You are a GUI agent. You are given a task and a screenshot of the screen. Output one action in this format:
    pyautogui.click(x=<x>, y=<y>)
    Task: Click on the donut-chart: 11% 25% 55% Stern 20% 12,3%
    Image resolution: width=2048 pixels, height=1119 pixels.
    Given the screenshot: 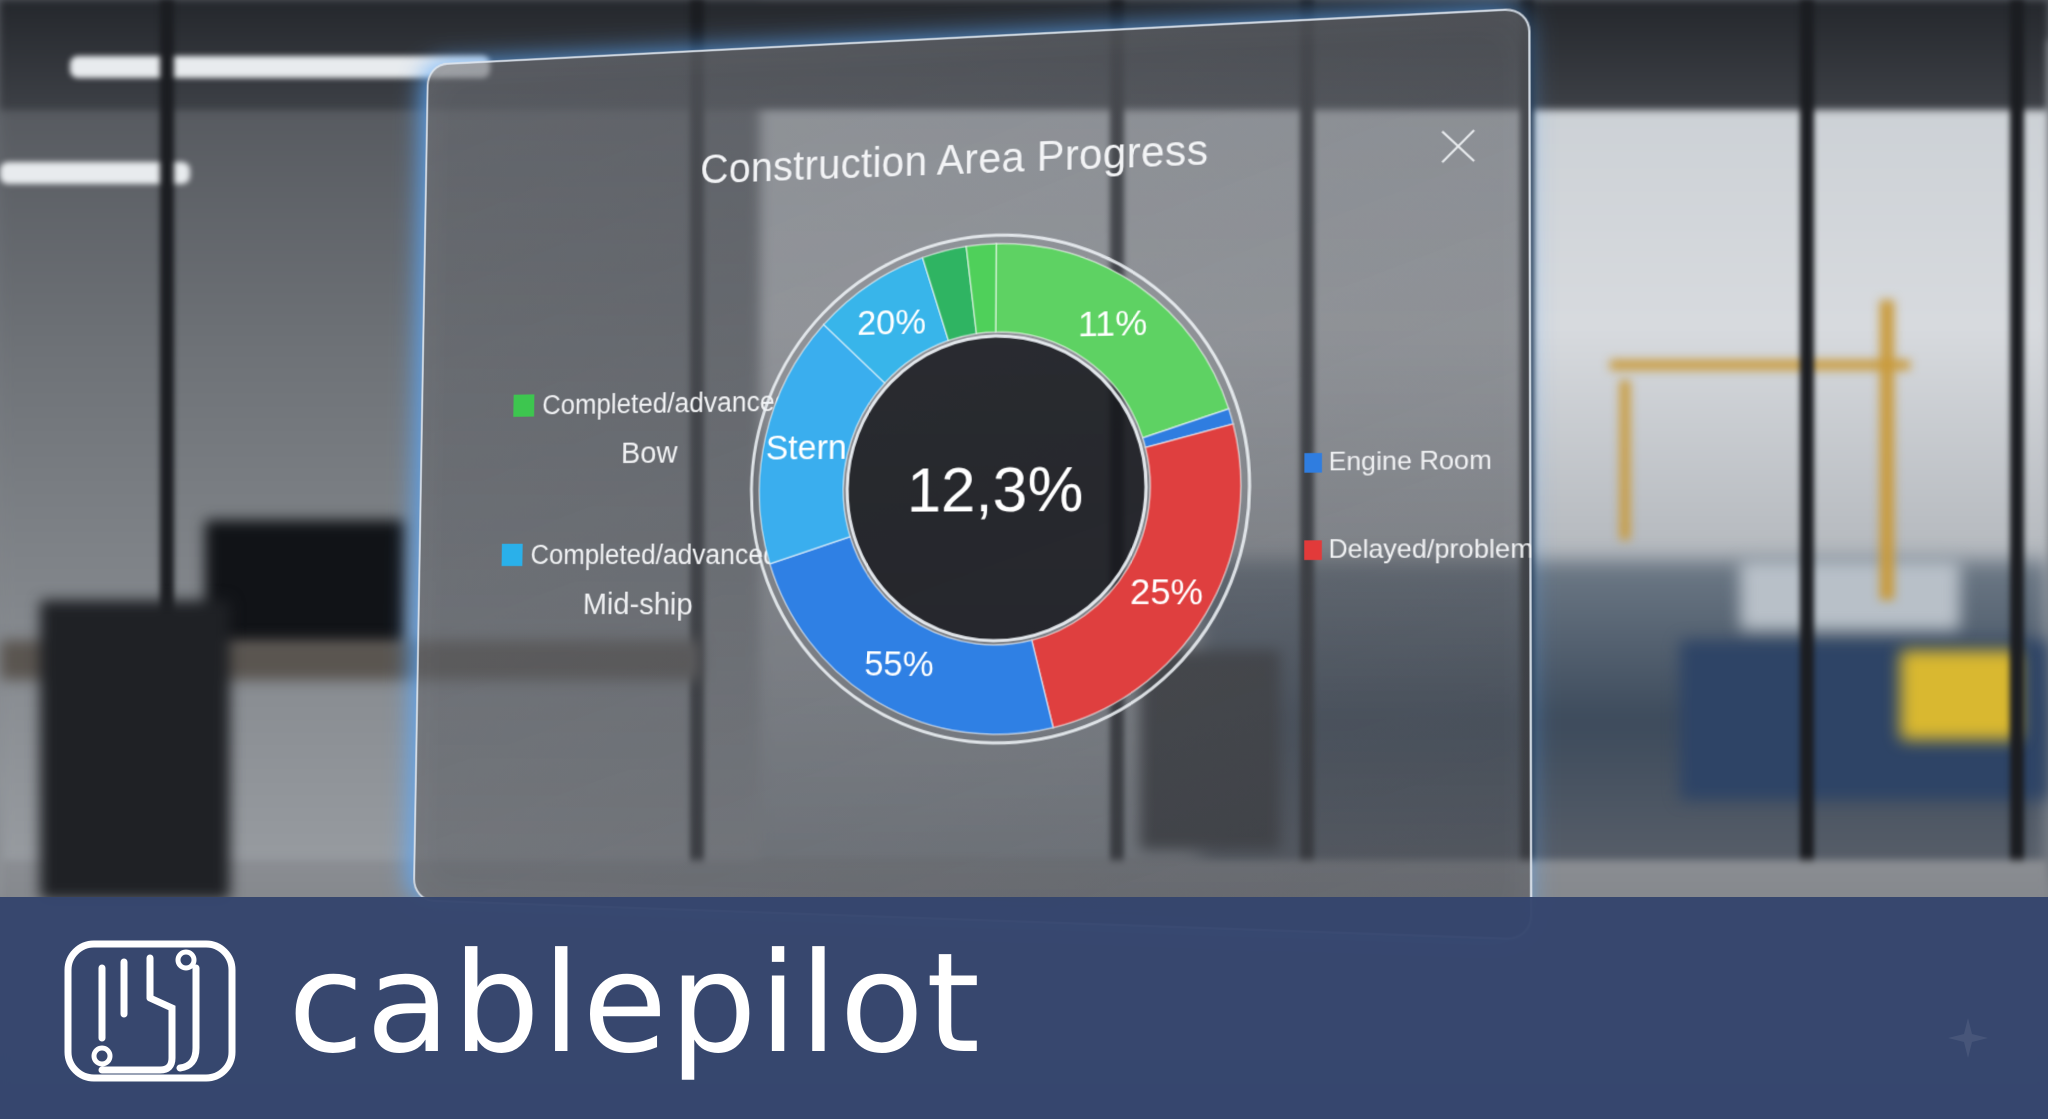 What is the action you would take?
    pyautogui.click(x=1000, y=487)
    